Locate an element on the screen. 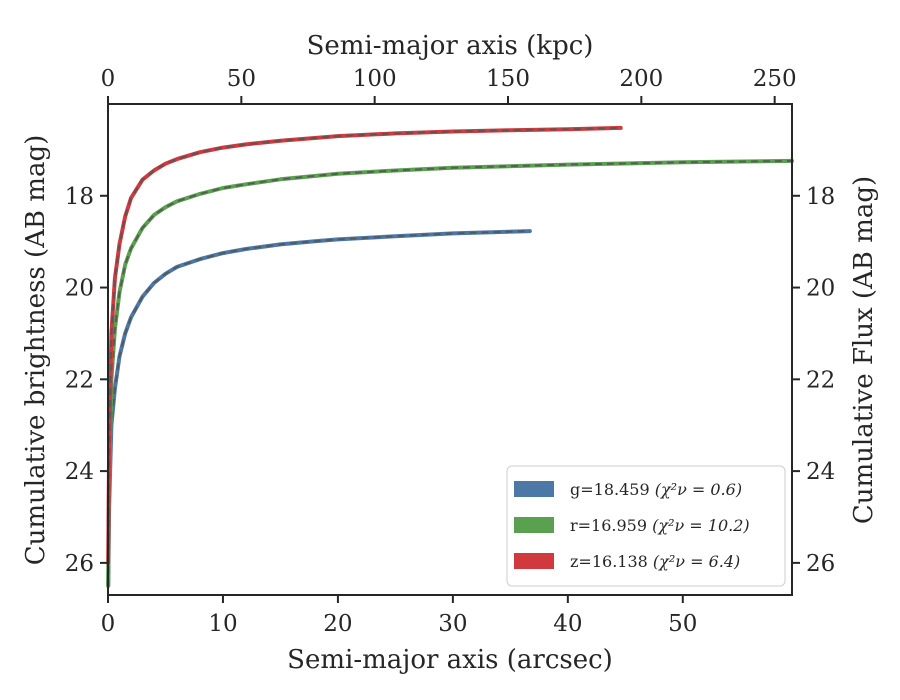  legend-band-1: r=16.959 is located at coordinates (611, 525).